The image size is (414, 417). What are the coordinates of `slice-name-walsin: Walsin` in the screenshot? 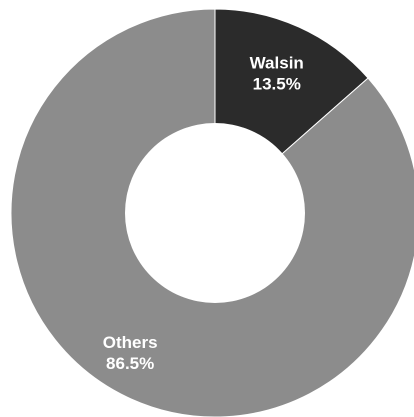 It's located at (277, 62).